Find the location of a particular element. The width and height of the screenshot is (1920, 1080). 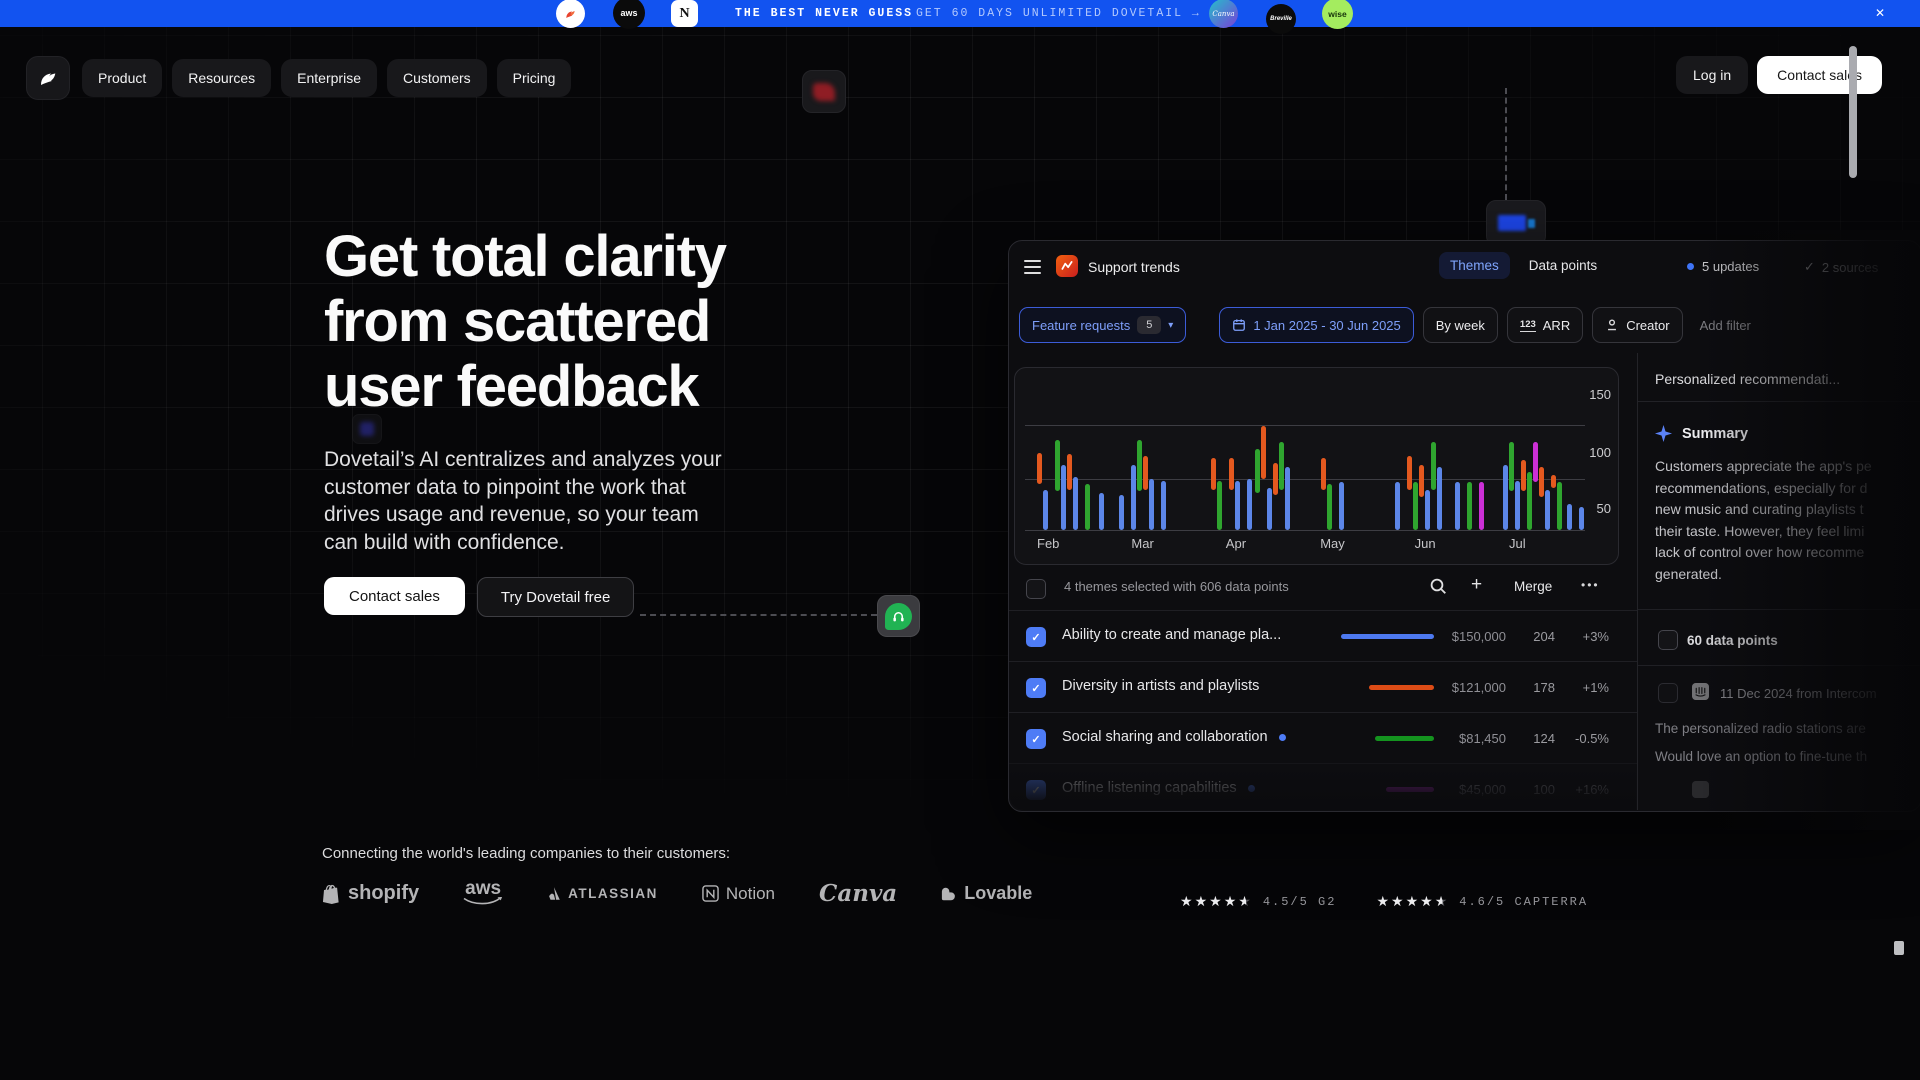

sources-status: ✓ 2 sources is located at coordinates (1841, 267).